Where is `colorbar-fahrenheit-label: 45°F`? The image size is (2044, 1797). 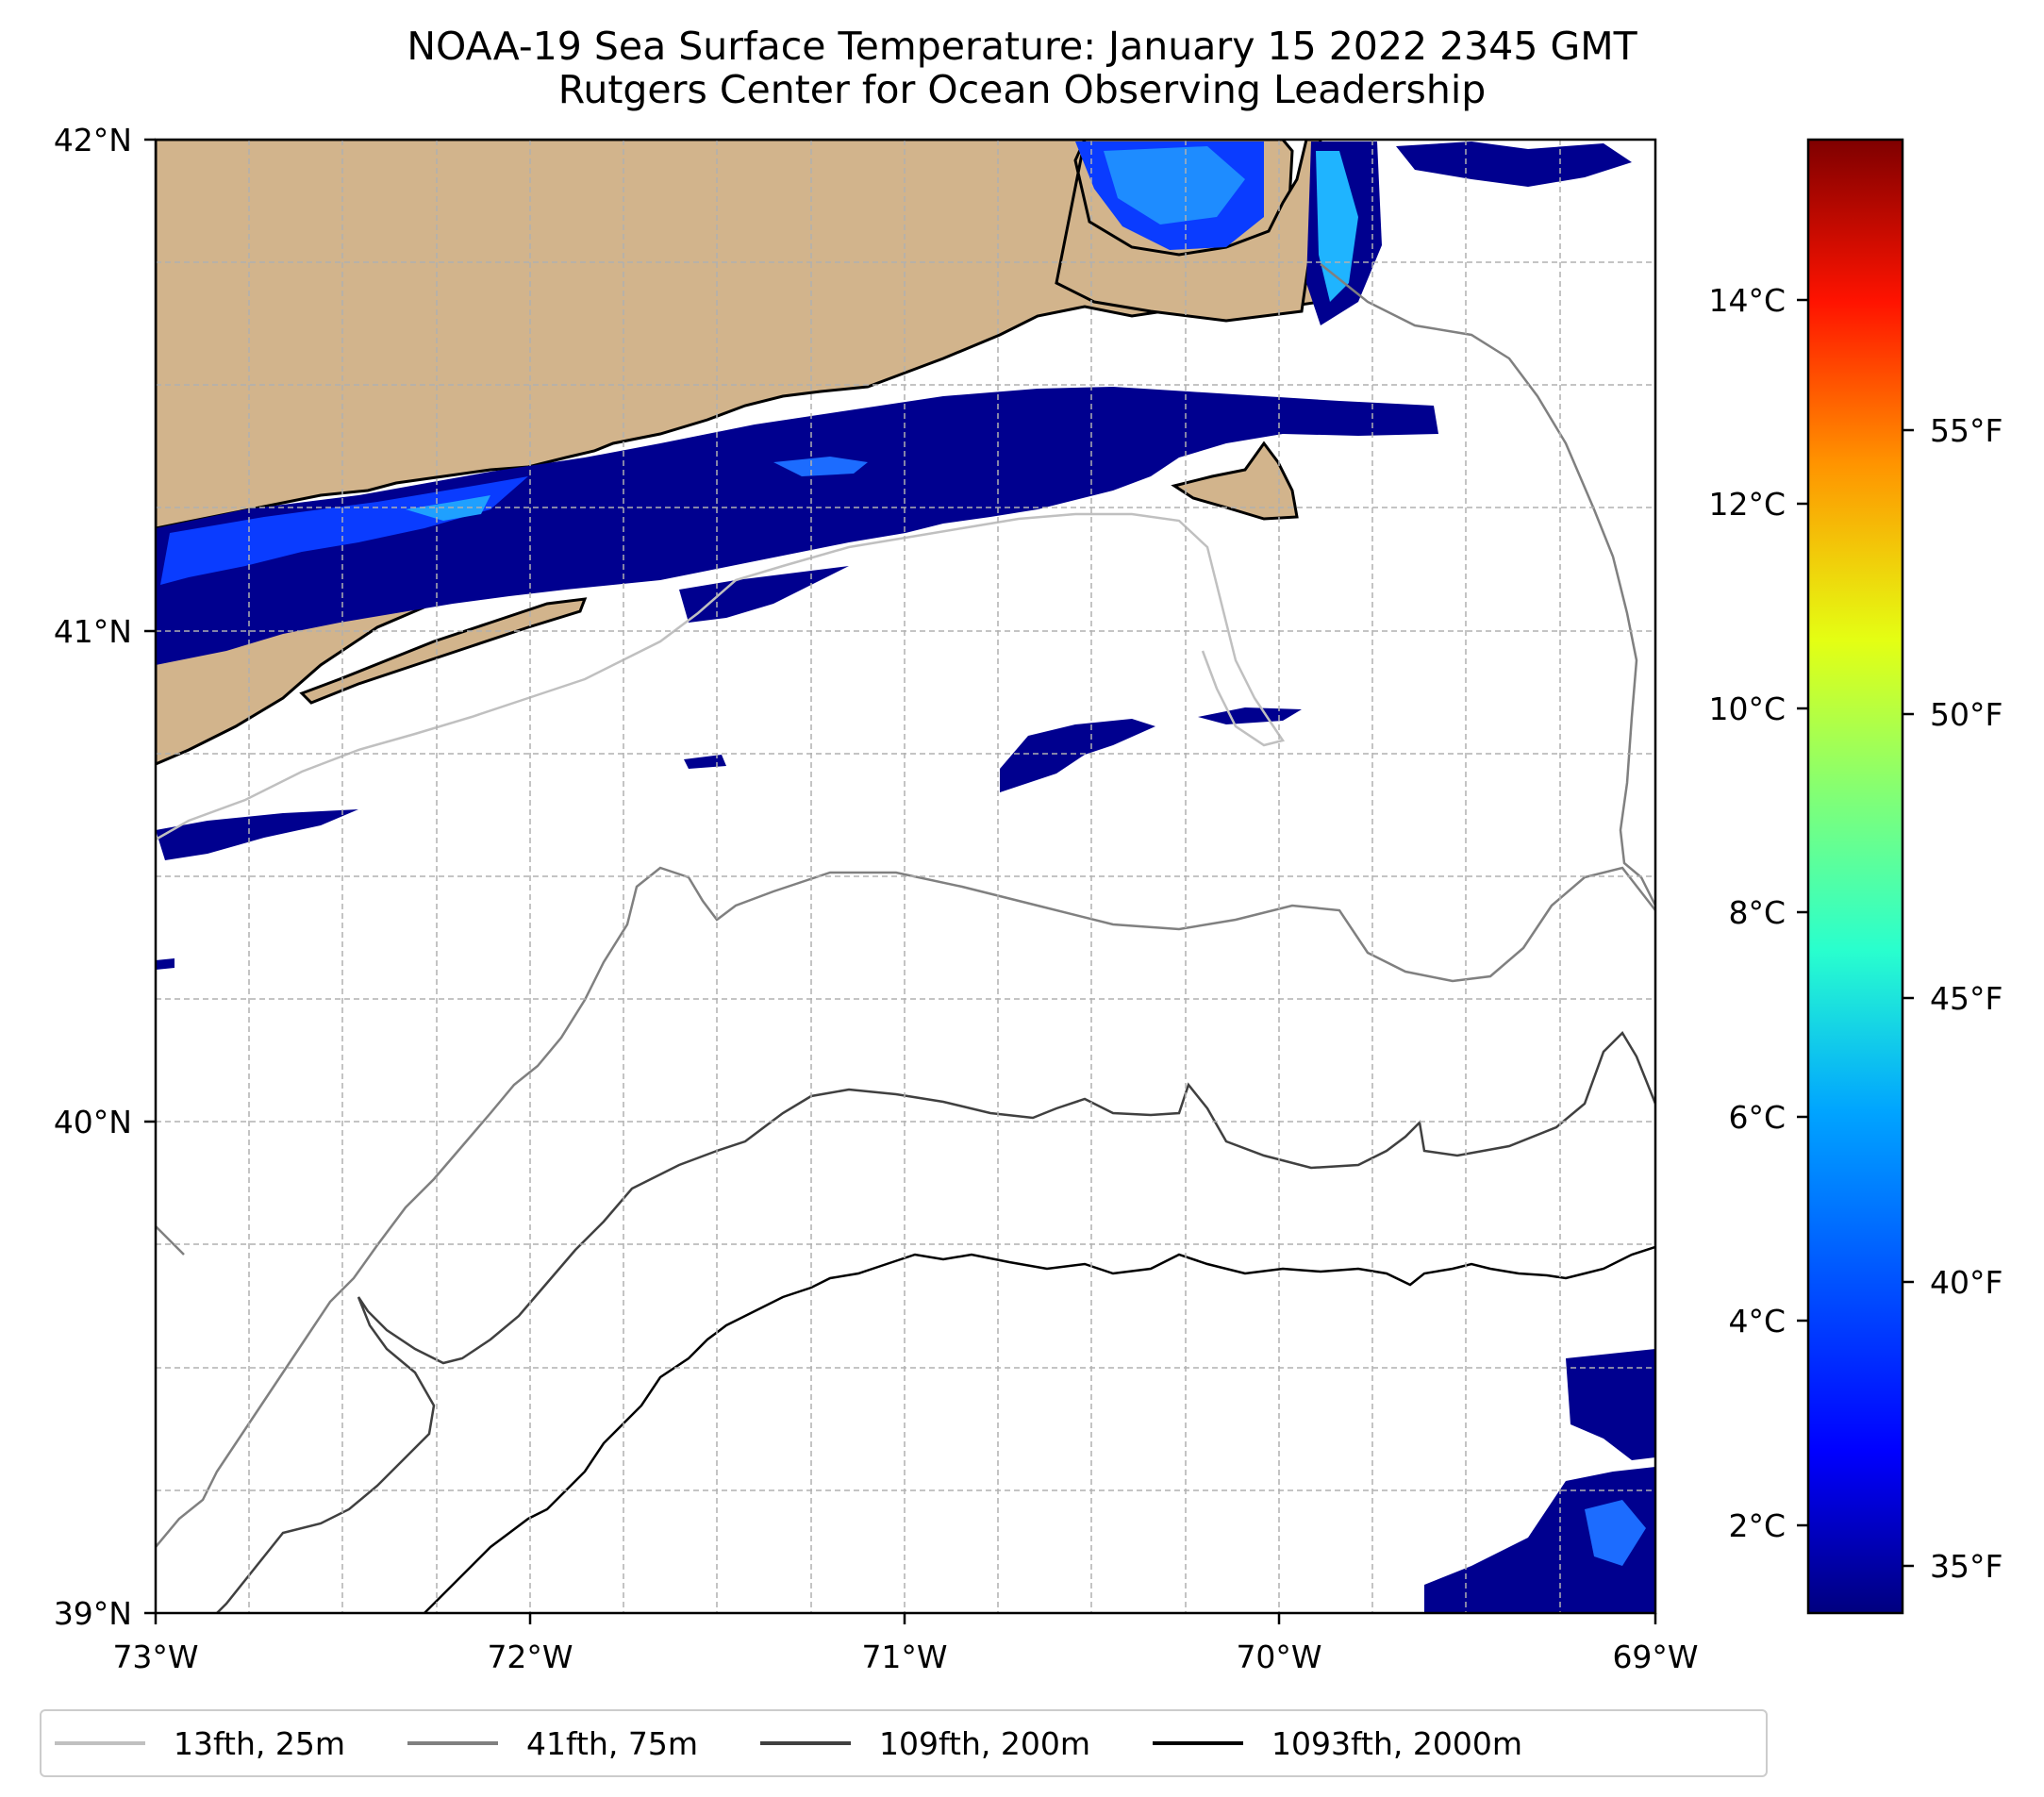 colorbar-fahrenheit-label: 45°F is located at coordinates (1966, 998).